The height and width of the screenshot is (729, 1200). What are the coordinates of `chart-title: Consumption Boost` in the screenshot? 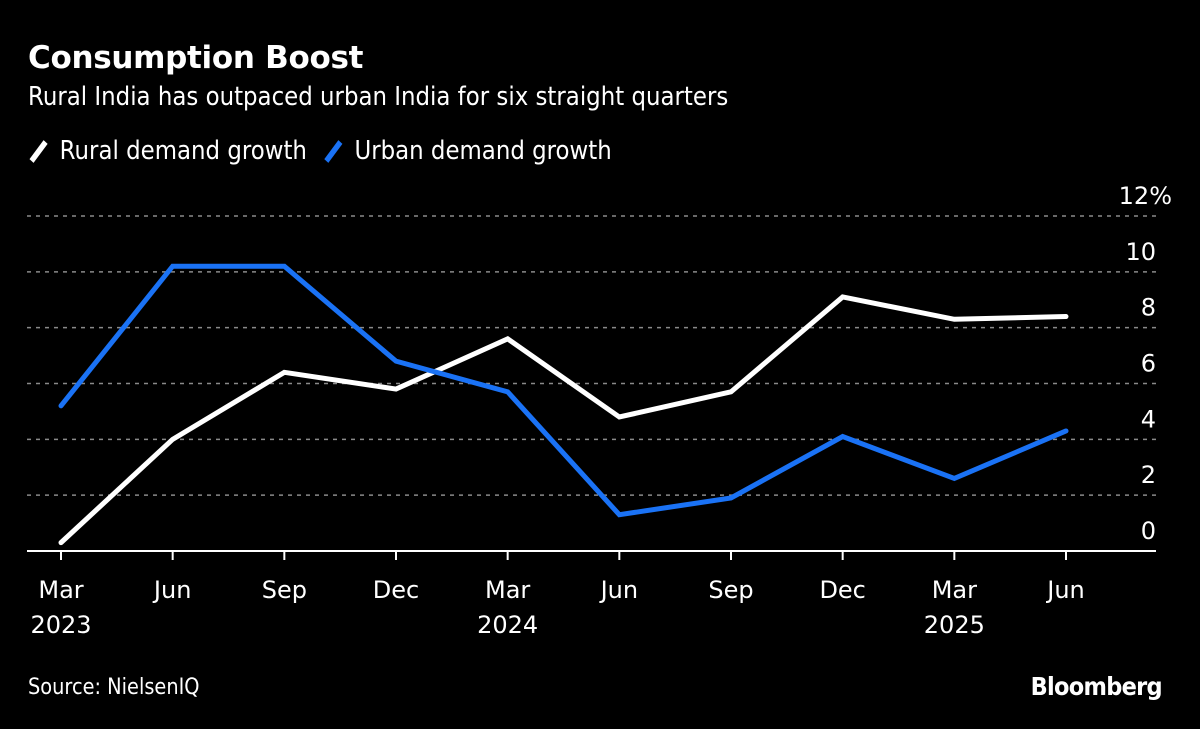 It's located at (196, 58).